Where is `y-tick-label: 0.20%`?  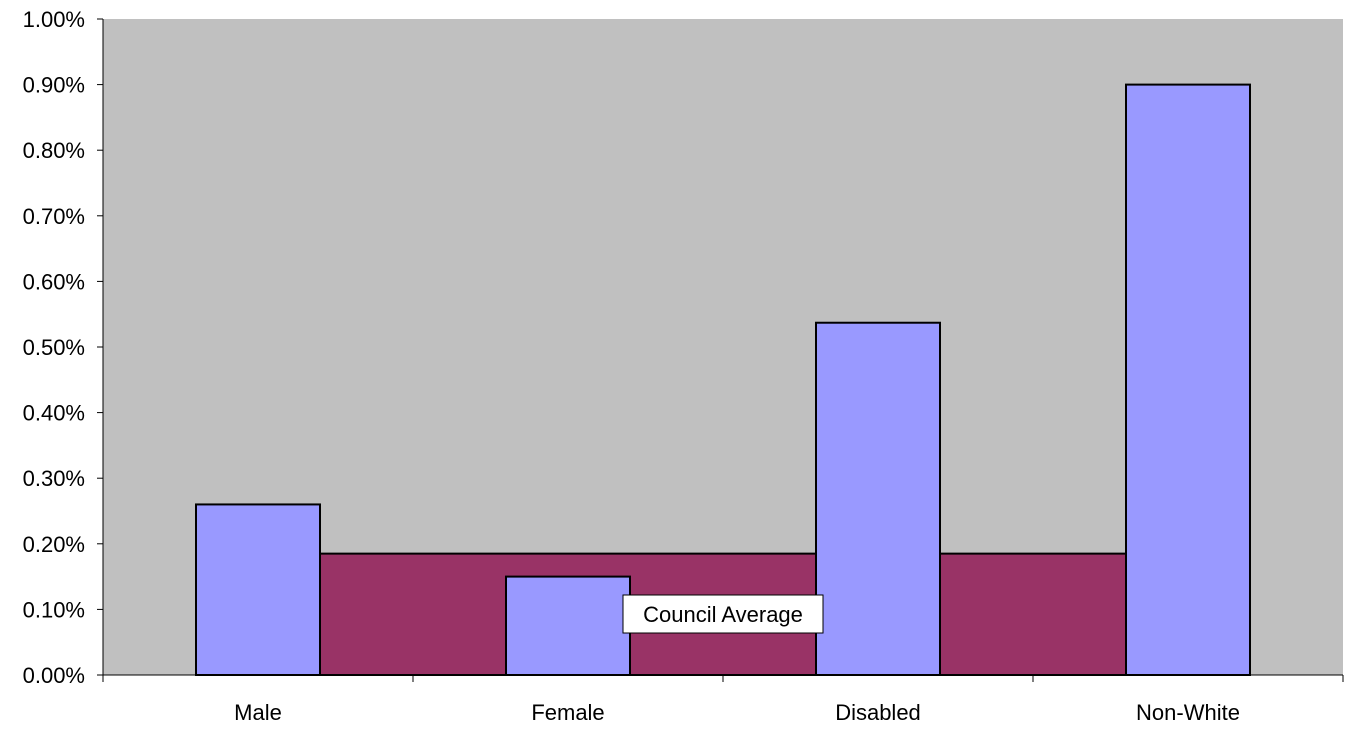
y-tick-label: 0.20% is located at coordinates (54, 544).